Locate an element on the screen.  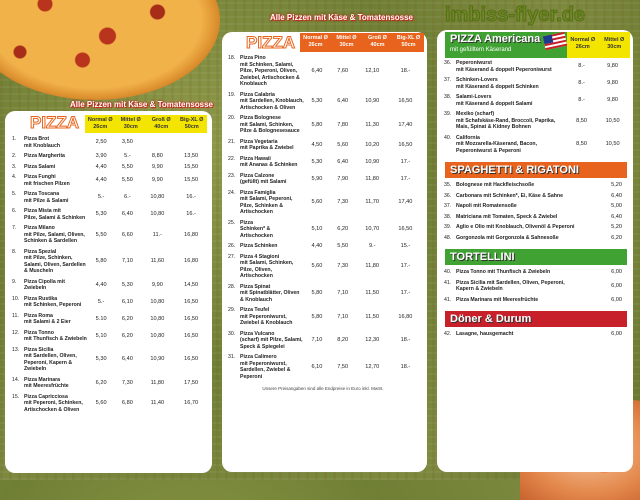
item-price: 5,90 is located at coordinates (317, 178).